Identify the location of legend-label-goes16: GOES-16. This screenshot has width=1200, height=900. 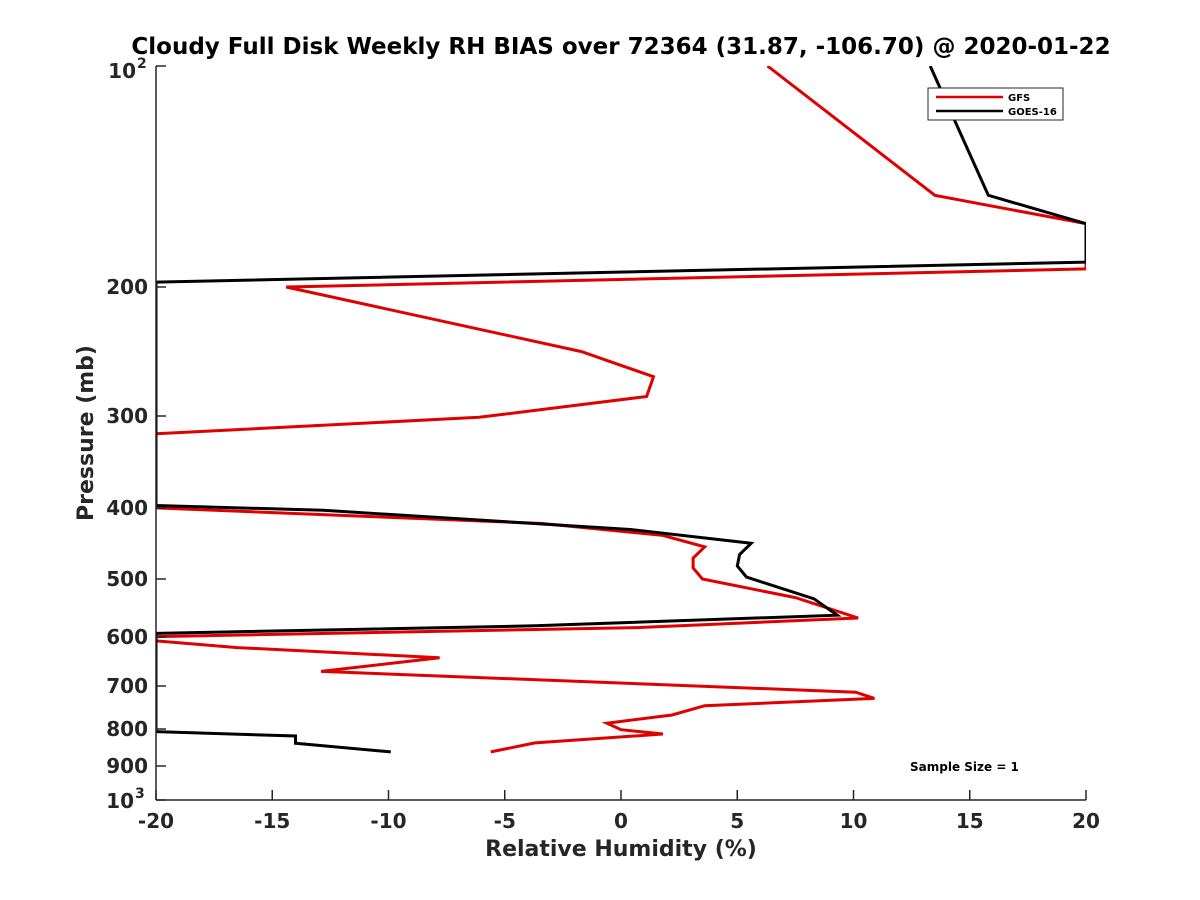
(1032, 112).